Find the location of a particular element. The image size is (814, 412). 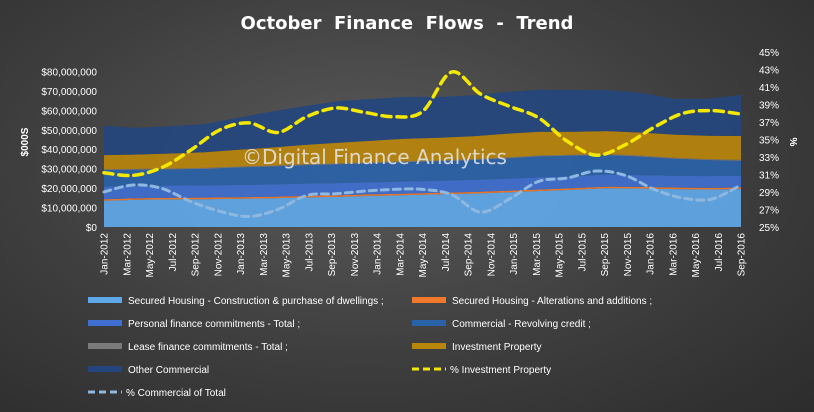

x-tick-label: Jan-2013 is located at coordinates (241, 254).